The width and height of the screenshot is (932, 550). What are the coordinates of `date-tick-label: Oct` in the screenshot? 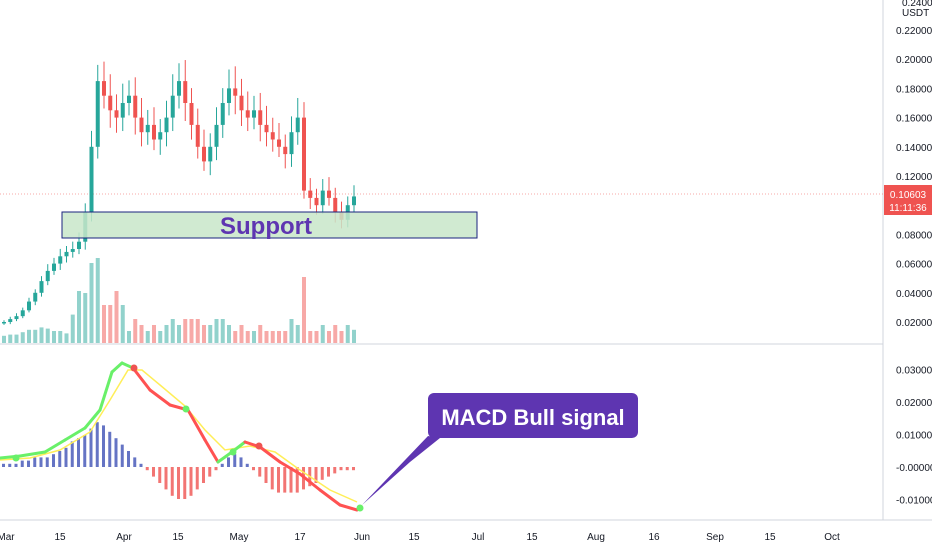 It's located at (832, 537).